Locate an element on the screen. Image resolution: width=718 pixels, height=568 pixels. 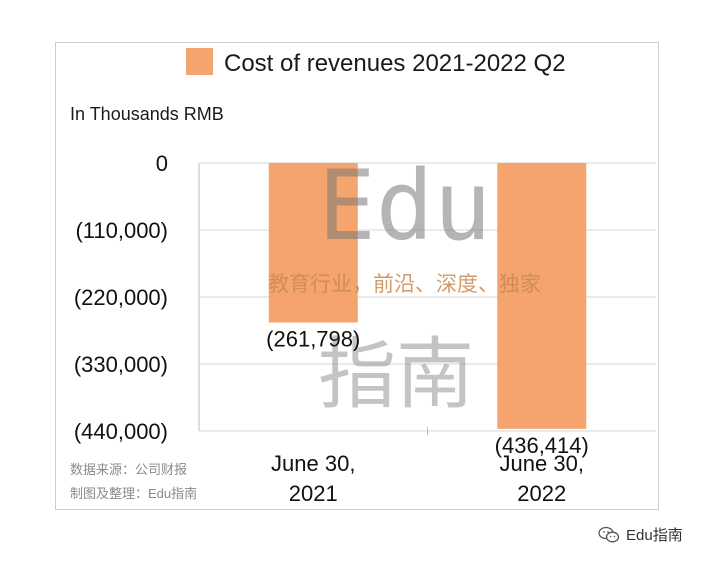
y-tick-label: (330,000) is located at coordinates (121, 364).